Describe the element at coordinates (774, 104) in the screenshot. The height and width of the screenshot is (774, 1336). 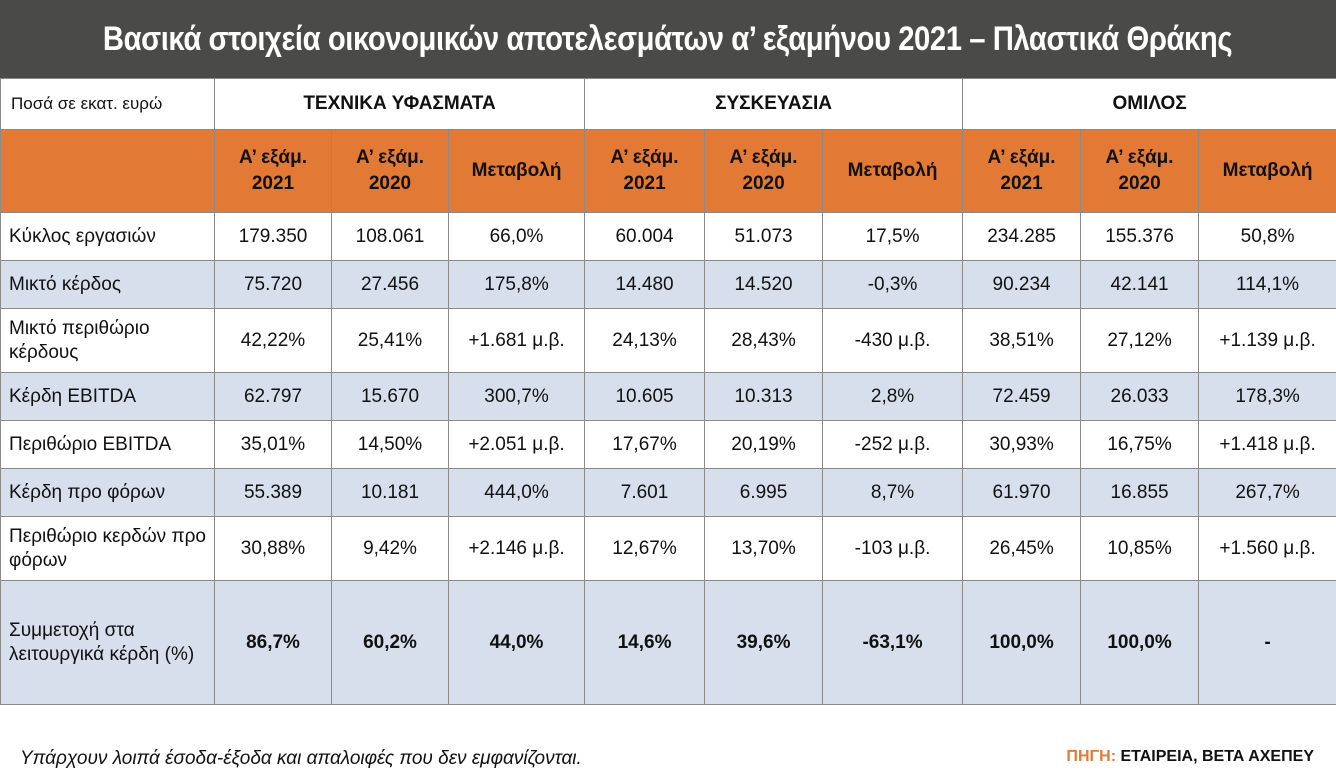
I see `group-header-packaging: ΣΥΣΚΕΥΑΣΙΑ` at that location.